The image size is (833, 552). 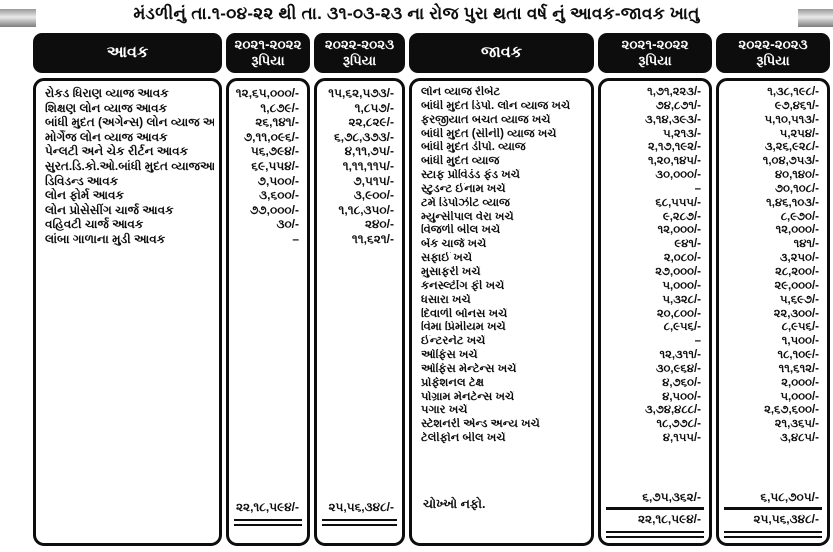 I want to click on net-profit-label: ચોખ્ખો નફો., so click(x=454, y=504).